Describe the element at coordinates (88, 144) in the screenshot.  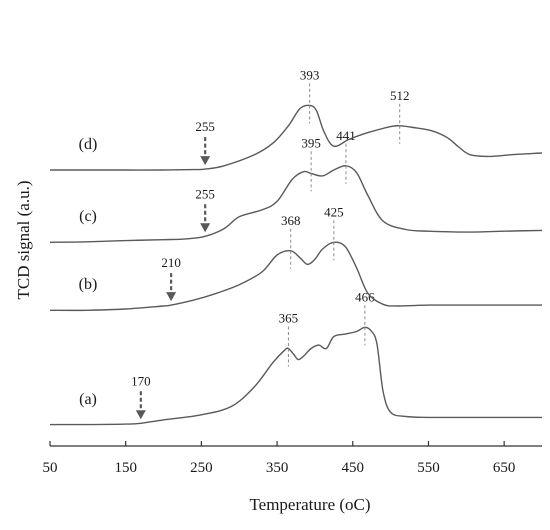
I see `series-label: (d)` at that location.